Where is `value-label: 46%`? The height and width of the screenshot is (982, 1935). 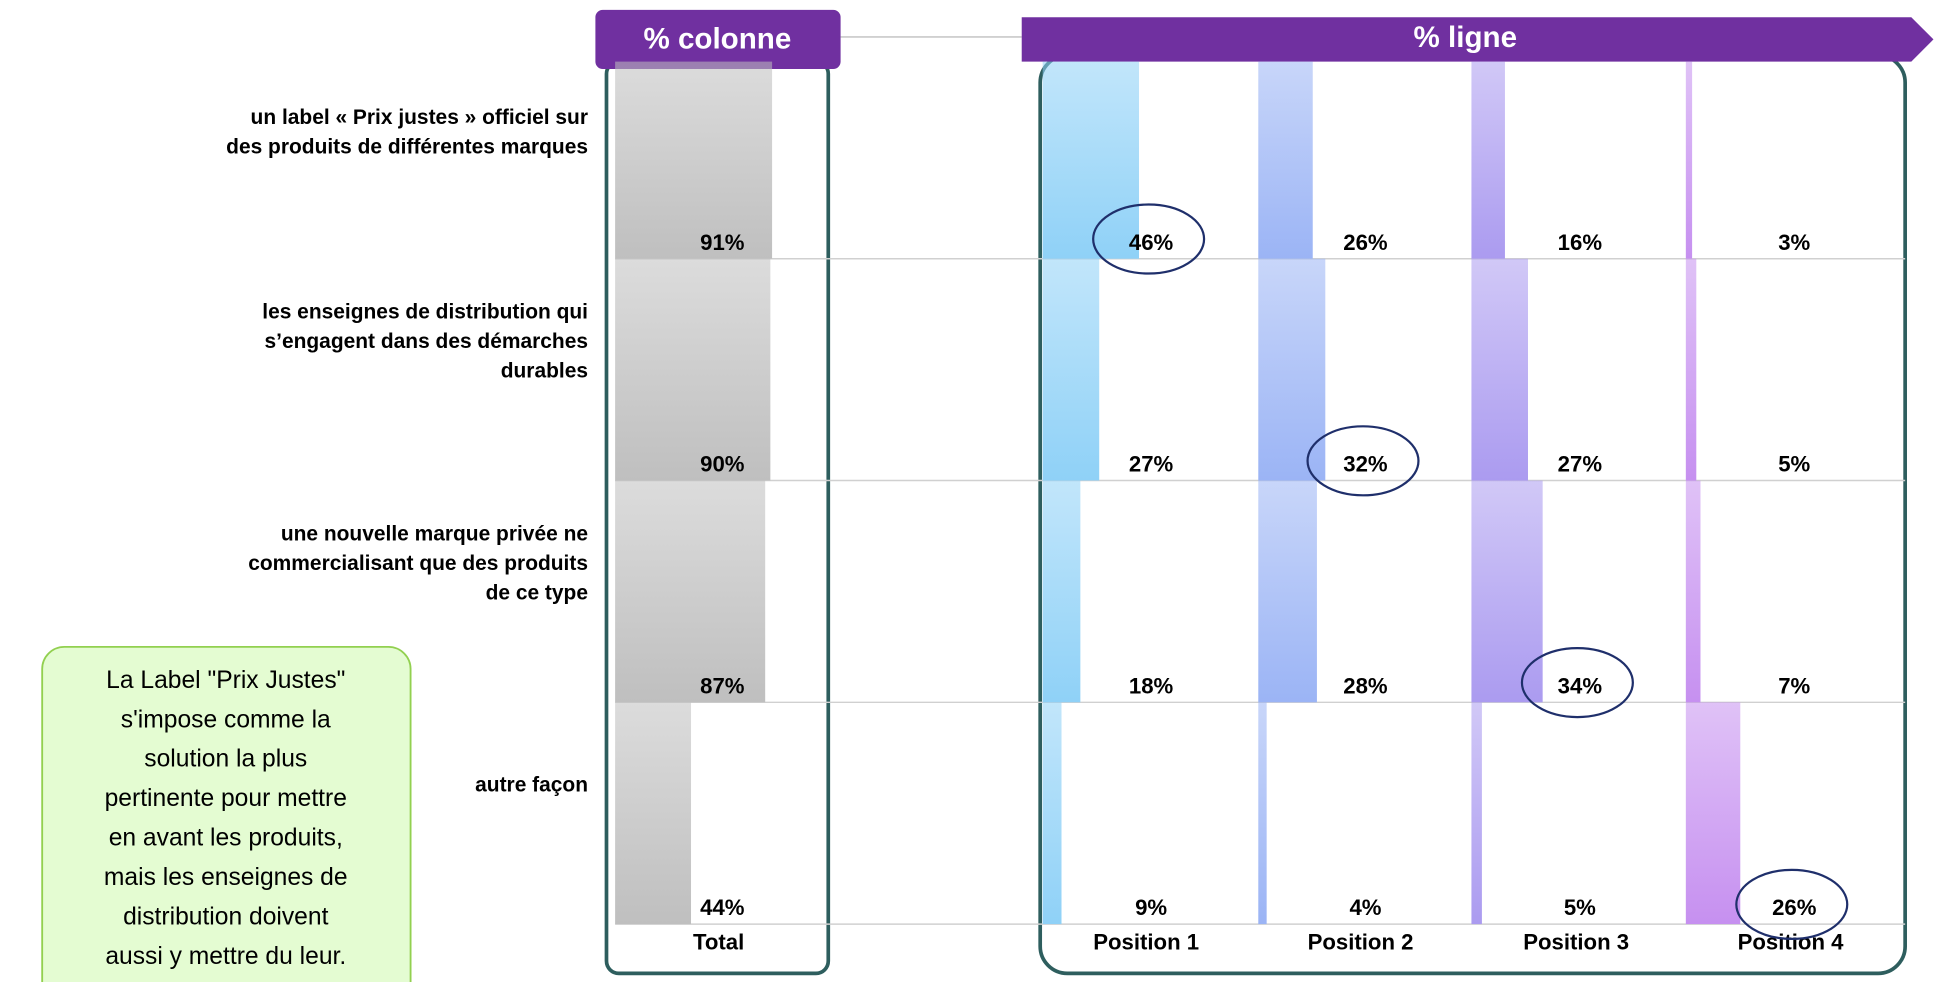 value-label: 46% is located at coordinates (1151, 242).